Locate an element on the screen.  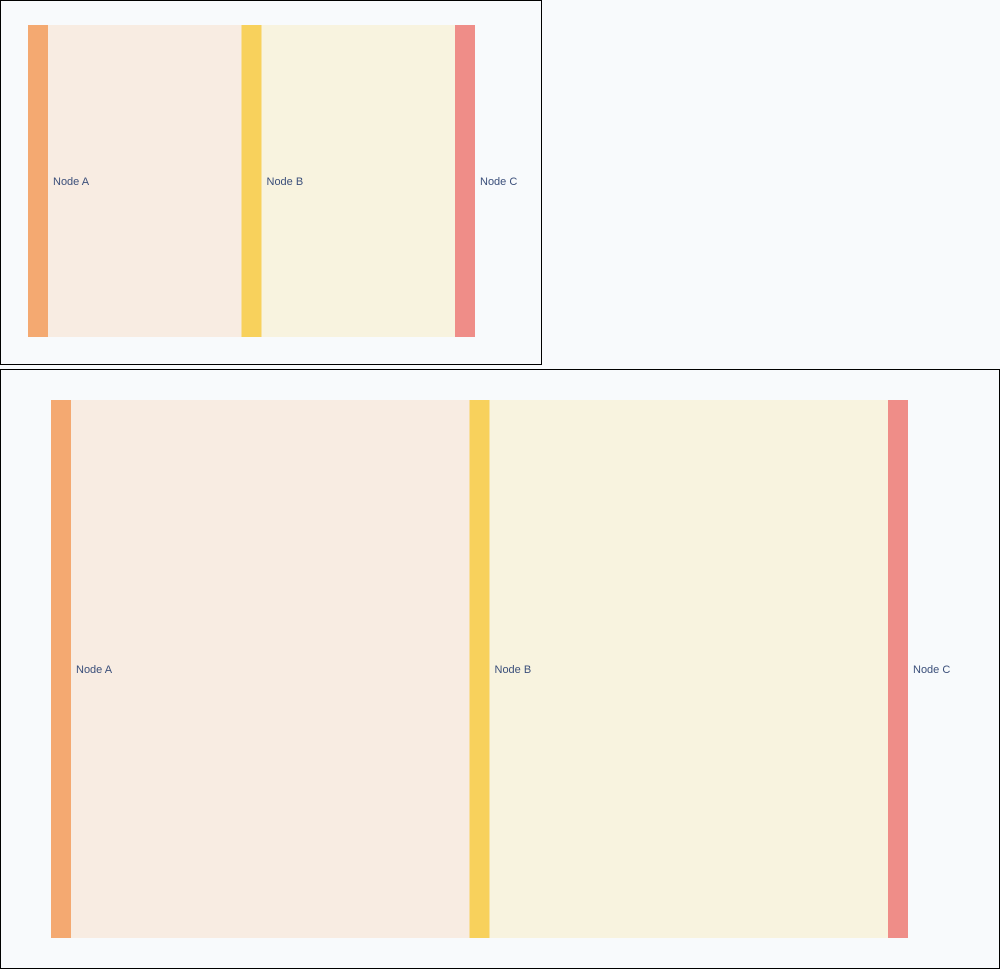
node-a-bar-large is located at coordinates (61, 669).